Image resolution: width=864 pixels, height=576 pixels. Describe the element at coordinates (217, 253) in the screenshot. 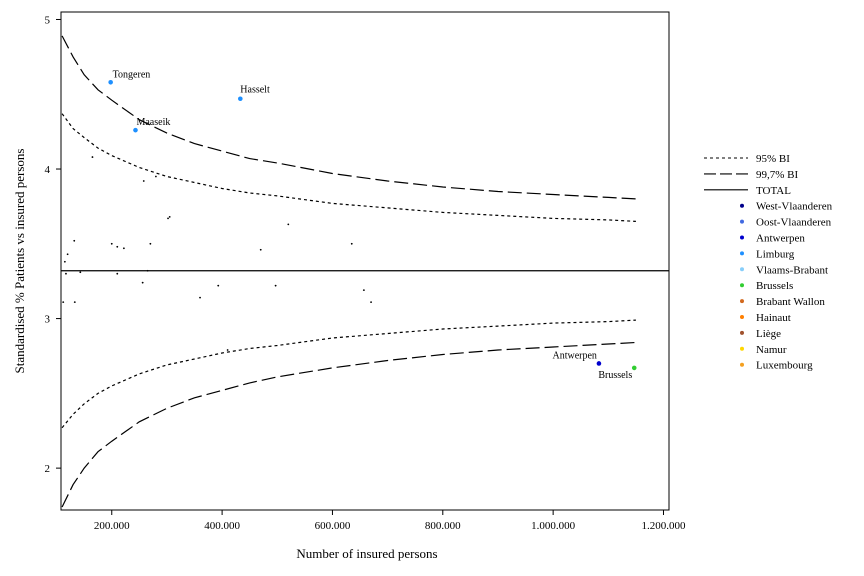

I see `minor-points` at that location.